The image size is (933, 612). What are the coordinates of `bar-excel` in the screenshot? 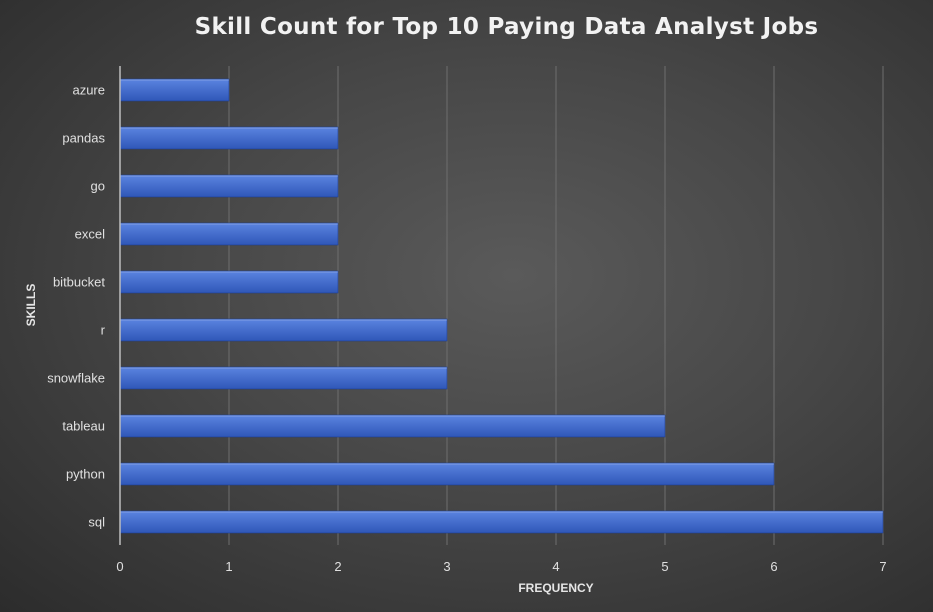 It's located at (229, 234).